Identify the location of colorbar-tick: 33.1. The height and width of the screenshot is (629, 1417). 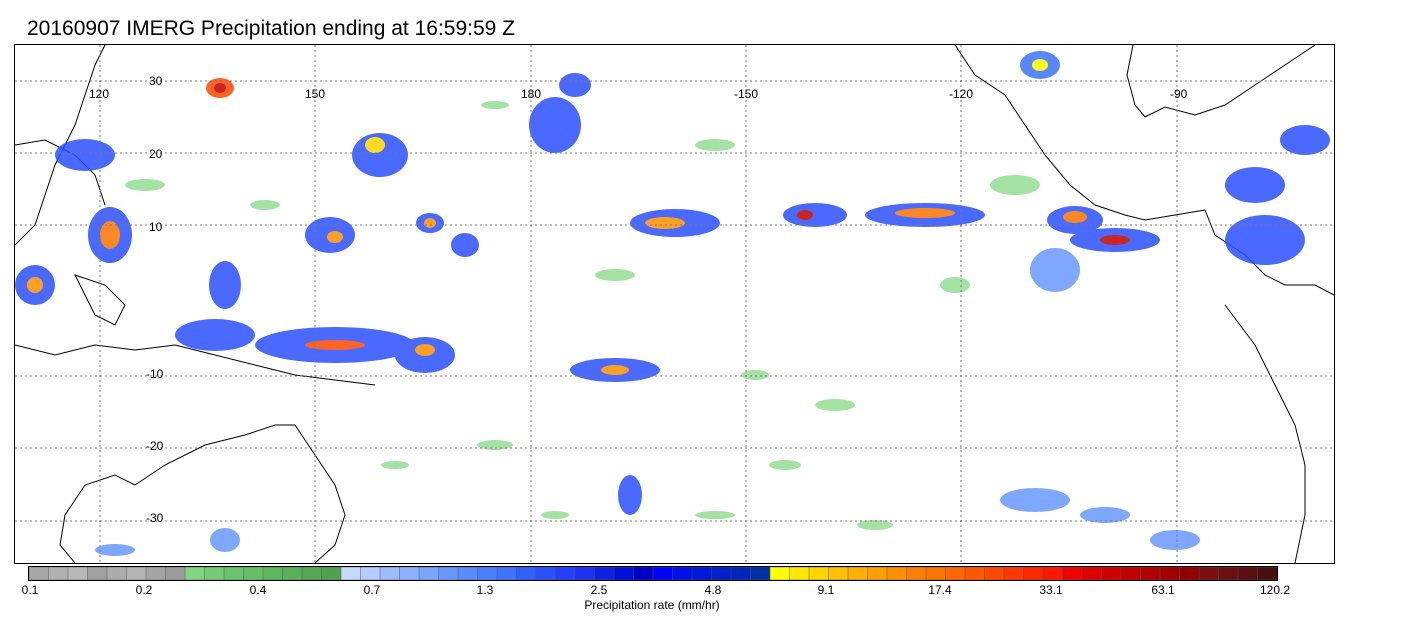
(1051, 590).